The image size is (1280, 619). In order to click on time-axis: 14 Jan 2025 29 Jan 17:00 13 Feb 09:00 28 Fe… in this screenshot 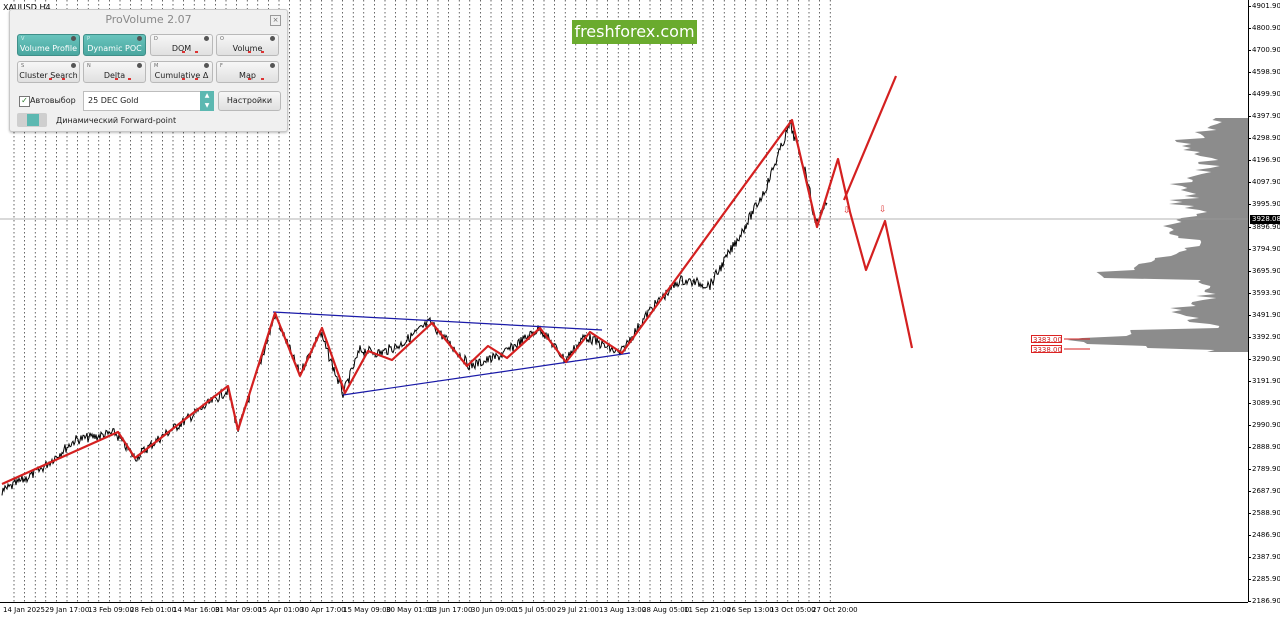, I will do `click(624, 610)`.